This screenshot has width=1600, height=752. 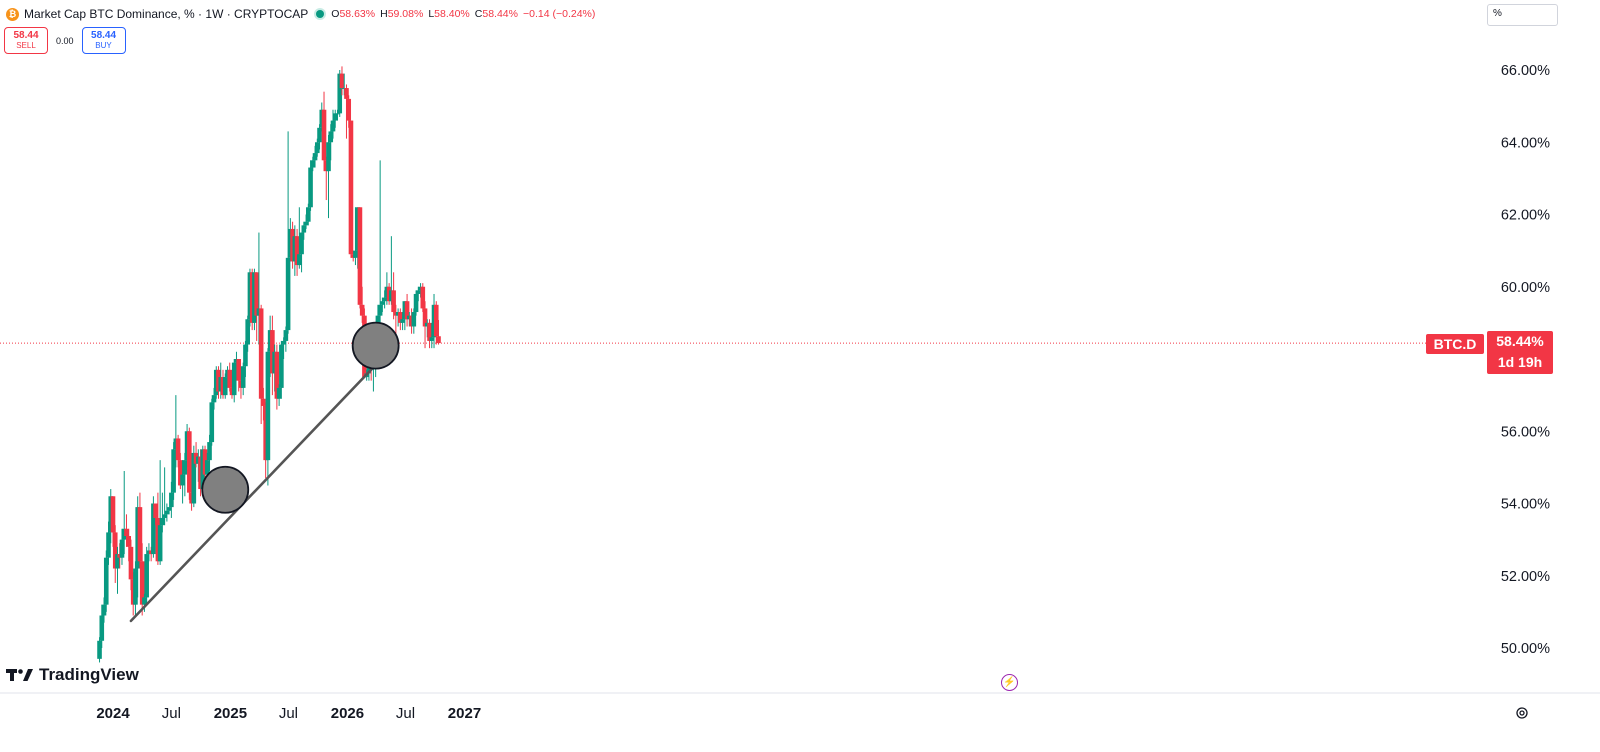 What do you see at coordinates (19, 675) in the screenshot?
I see `tradingview-logo-icon` at bounding box center [19, 675].